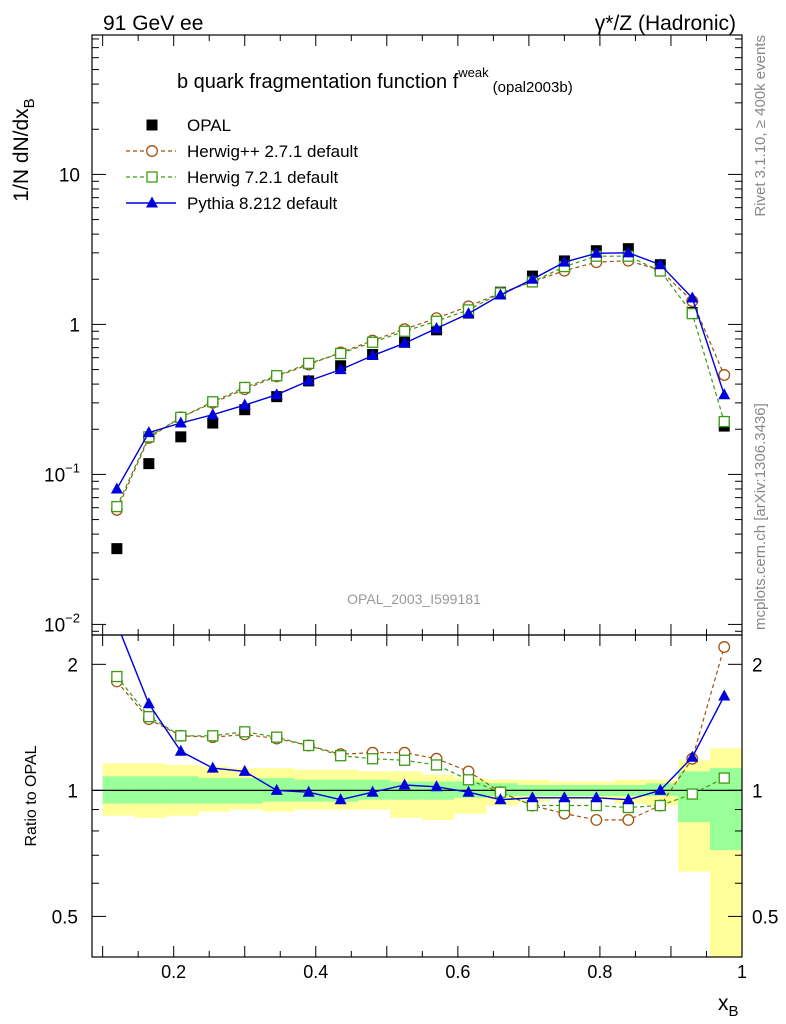  I want to click on plot-title-sup: weak, so click(473, 72).